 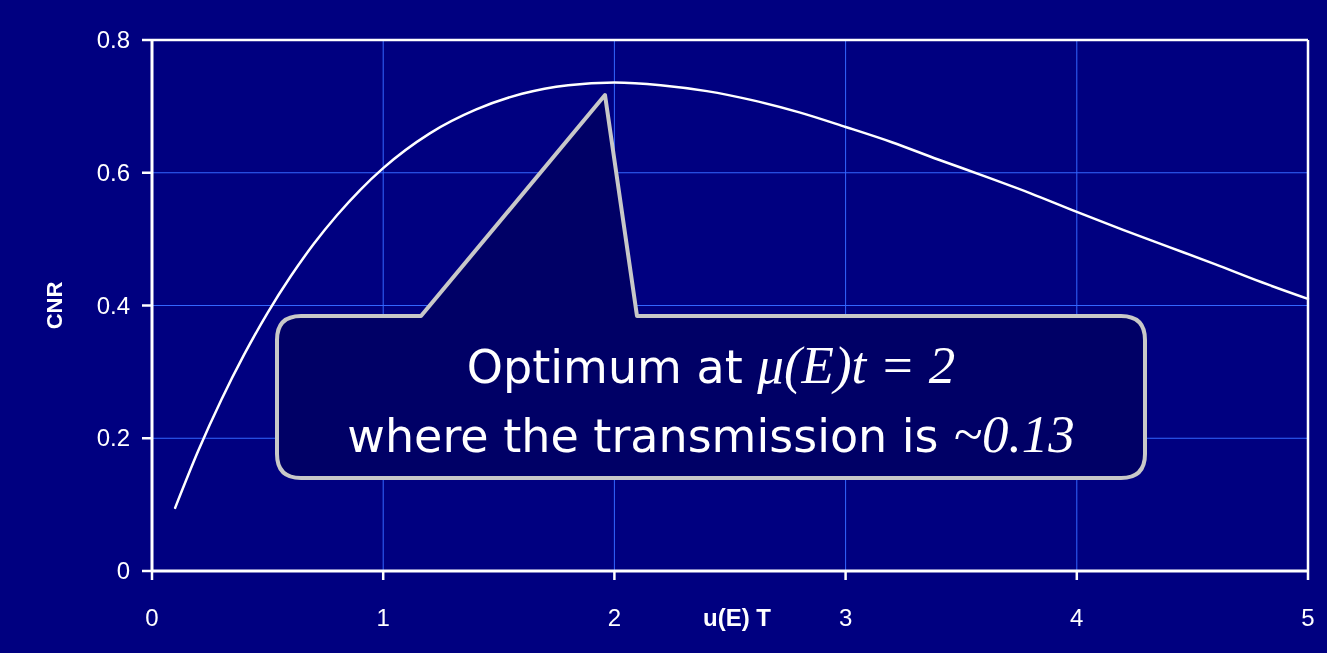 What do you see at coordinates (845, 617) in the screenshot?
I see `x-tick-label: 3` at bounding box center [845, 617].